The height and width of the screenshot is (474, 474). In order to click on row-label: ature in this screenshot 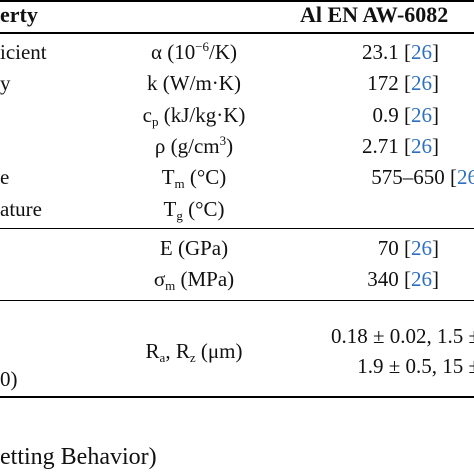, I will do `click(21, 209)`.